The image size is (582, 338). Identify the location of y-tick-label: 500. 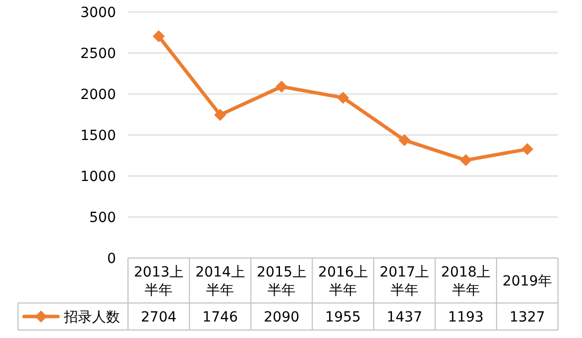
(102, 218).